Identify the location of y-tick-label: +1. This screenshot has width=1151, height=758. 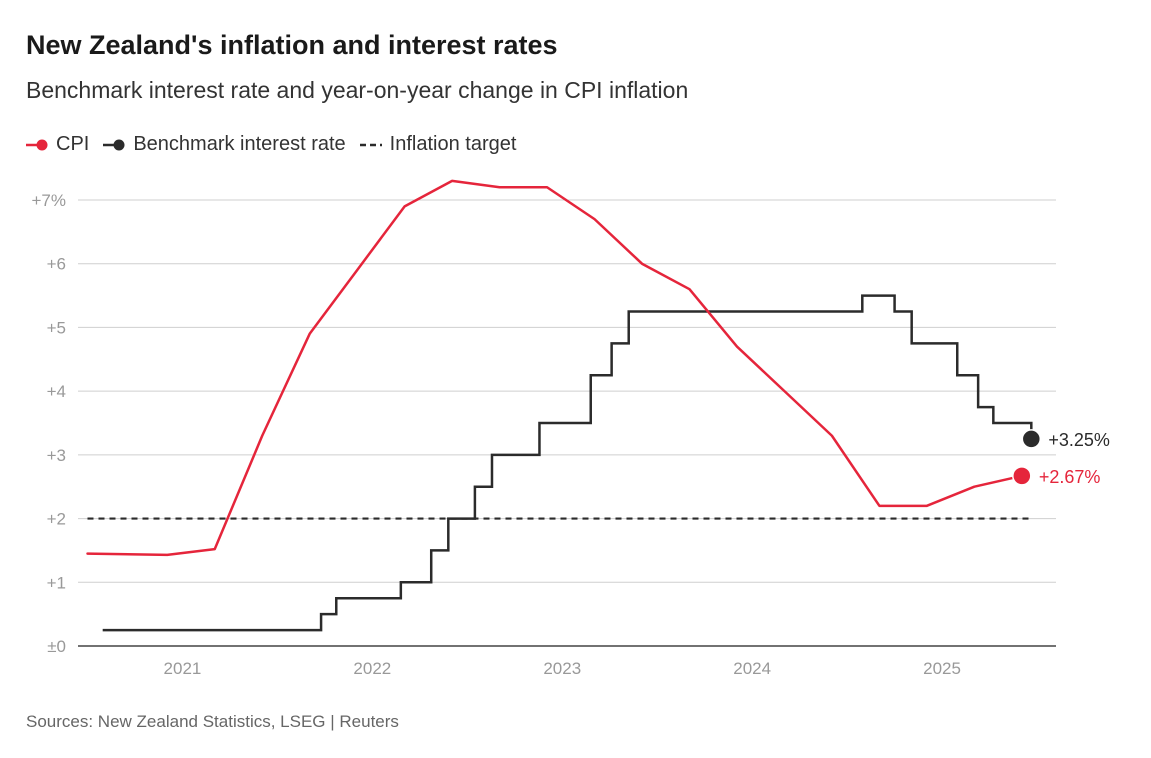
(56, 582).